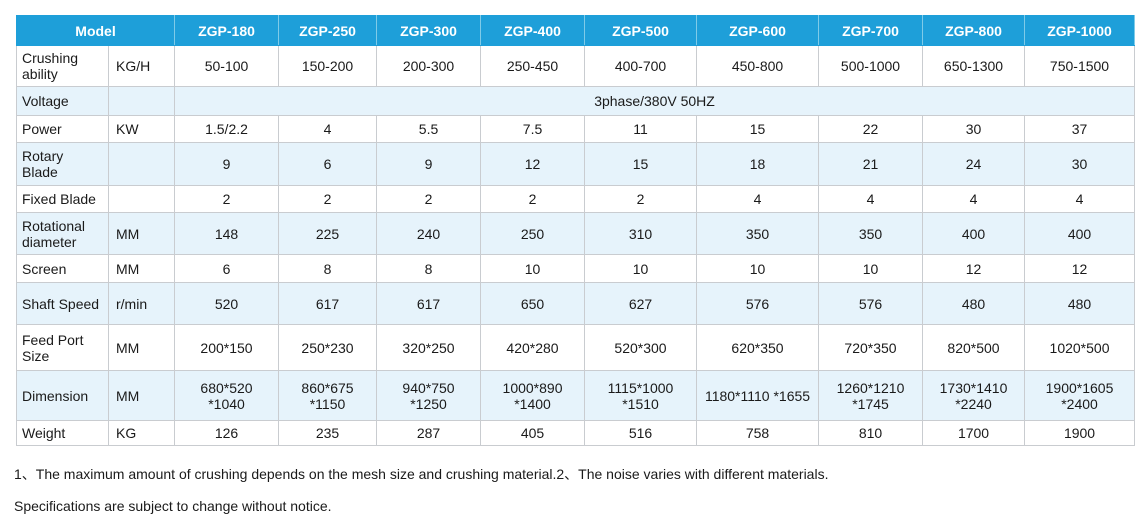 The width and height of the screenshot is (1139, 524). I want to click on row-label: Weight, so click(62, 433).